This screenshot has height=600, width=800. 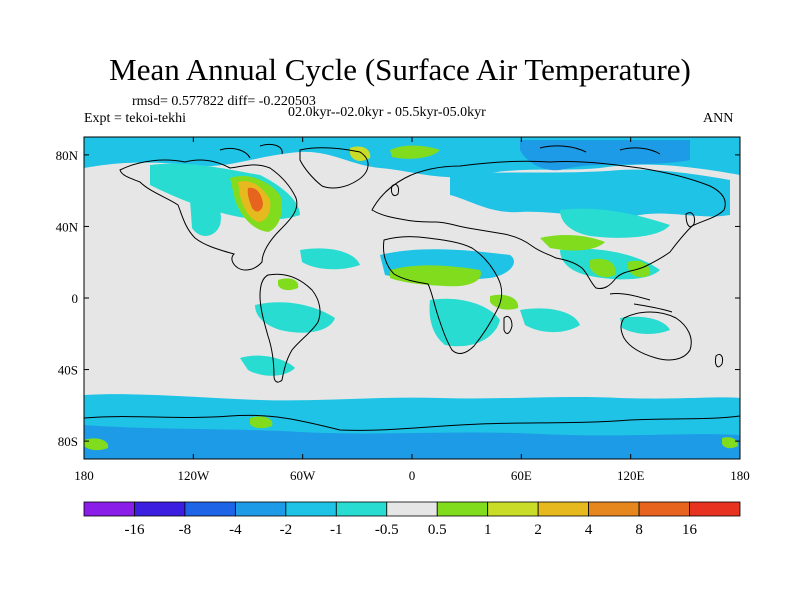 What do you see at coordinates (135, 118) in the screenshot?
I see `experiment-text: Expt = tekoi-tekhi` at bounding box center [135, 118].